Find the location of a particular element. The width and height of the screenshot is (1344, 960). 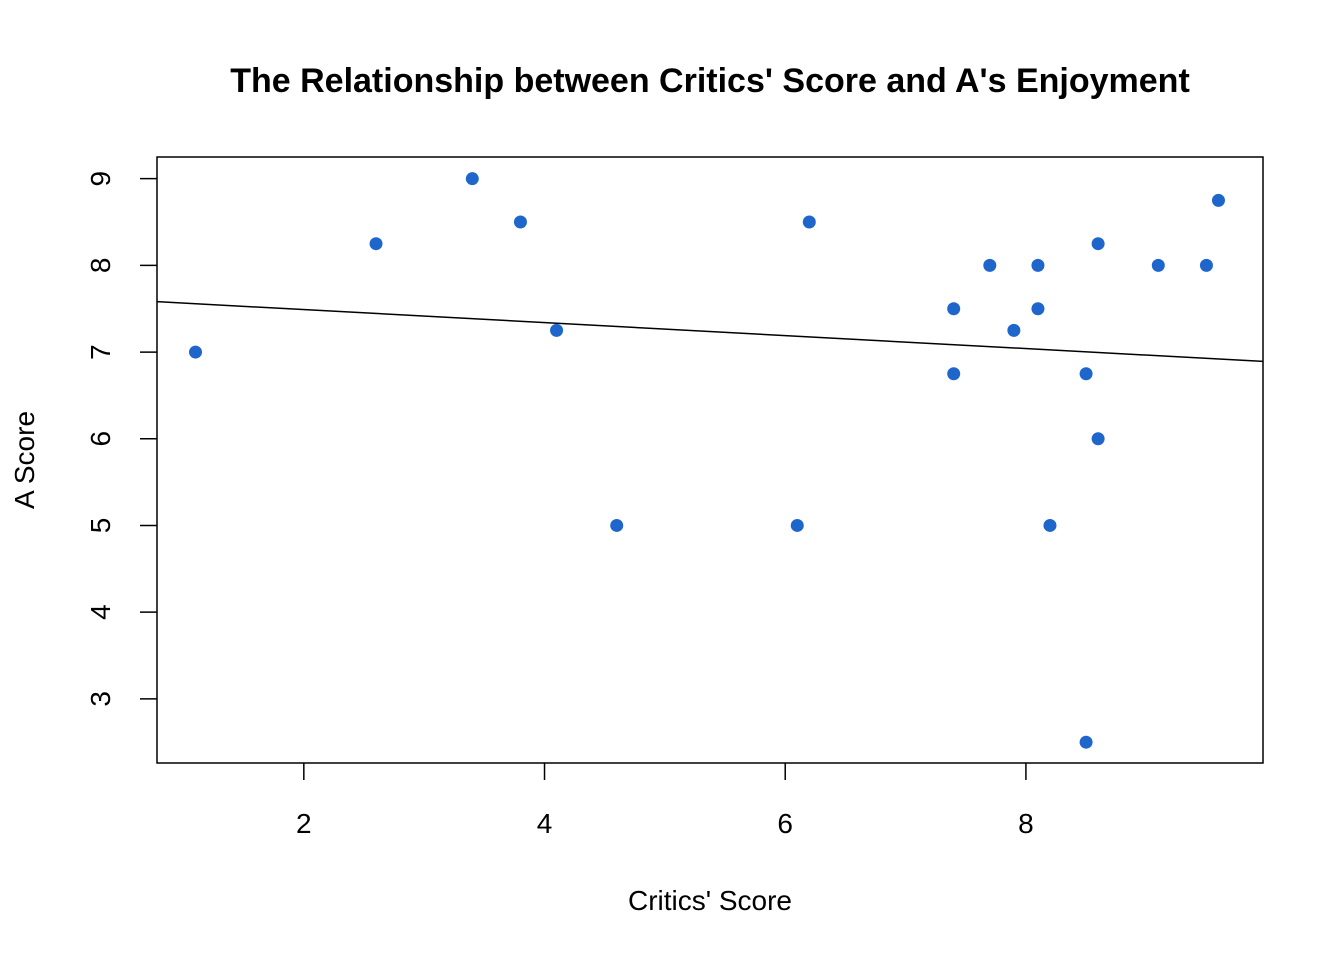

y-tick-label: 6 is located at coordinates (100, 439).